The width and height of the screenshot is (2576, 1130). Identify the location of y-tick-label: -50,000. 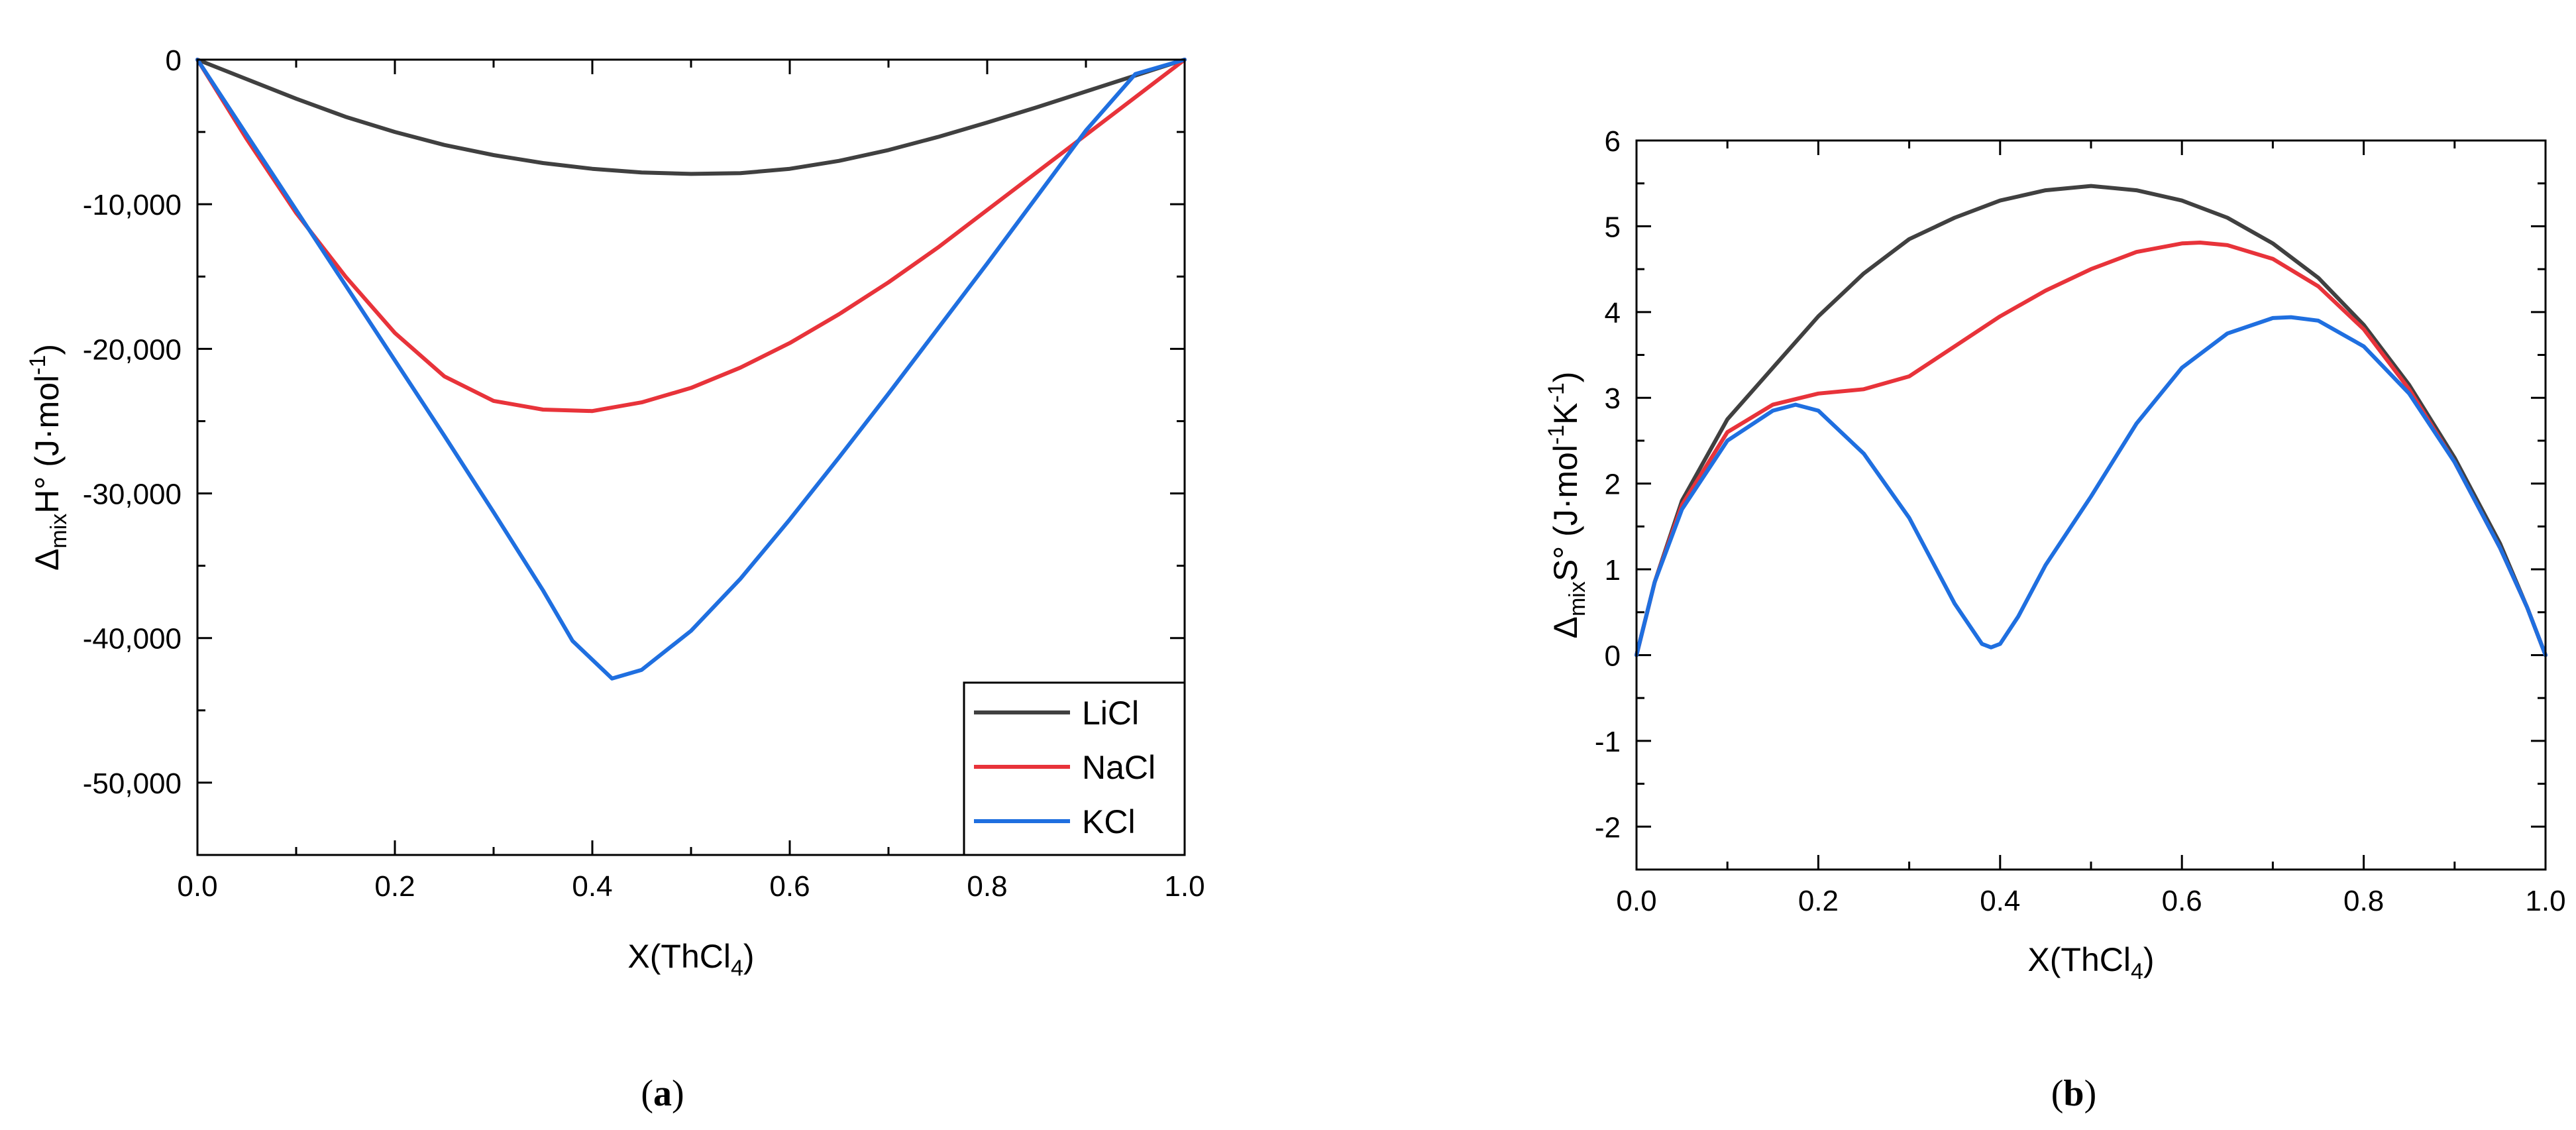
(132, 783).